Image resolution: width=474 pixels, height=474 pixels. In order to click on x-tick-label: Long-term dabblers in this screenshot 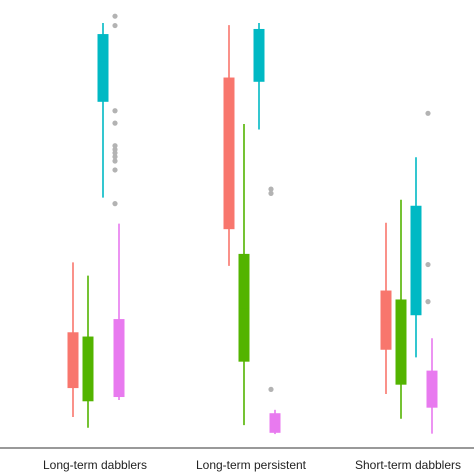, I will do `click(95, 465)`.